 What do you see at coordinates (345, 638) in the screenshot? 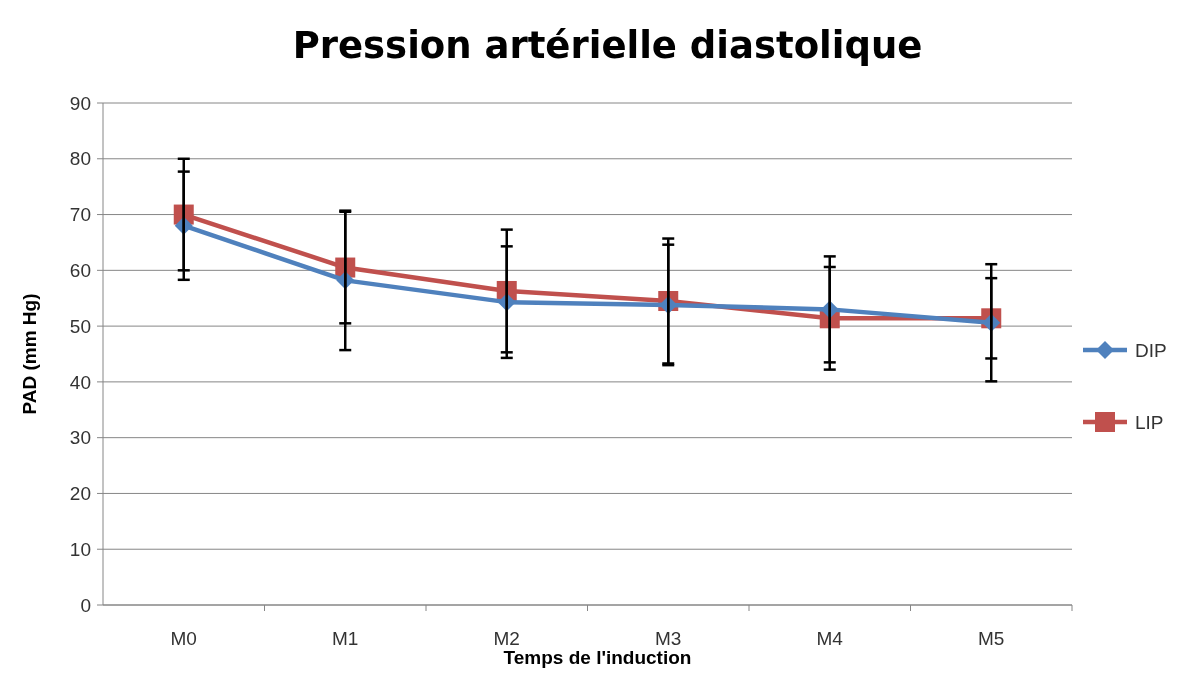
I see `x-tick-label: M1` at bounding box center [345, 638].